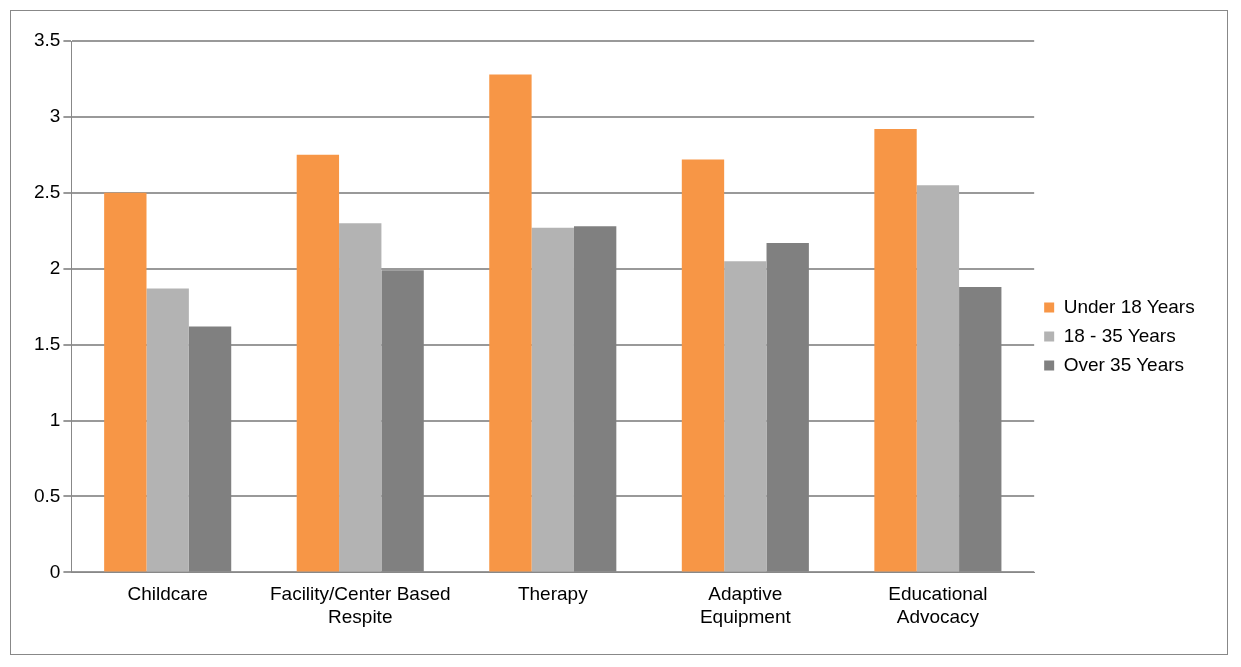  Describe the element at coordinates (360, 605) in the screenshot. I see `x-tick-label: Facility/Center Based Respite` at that location.